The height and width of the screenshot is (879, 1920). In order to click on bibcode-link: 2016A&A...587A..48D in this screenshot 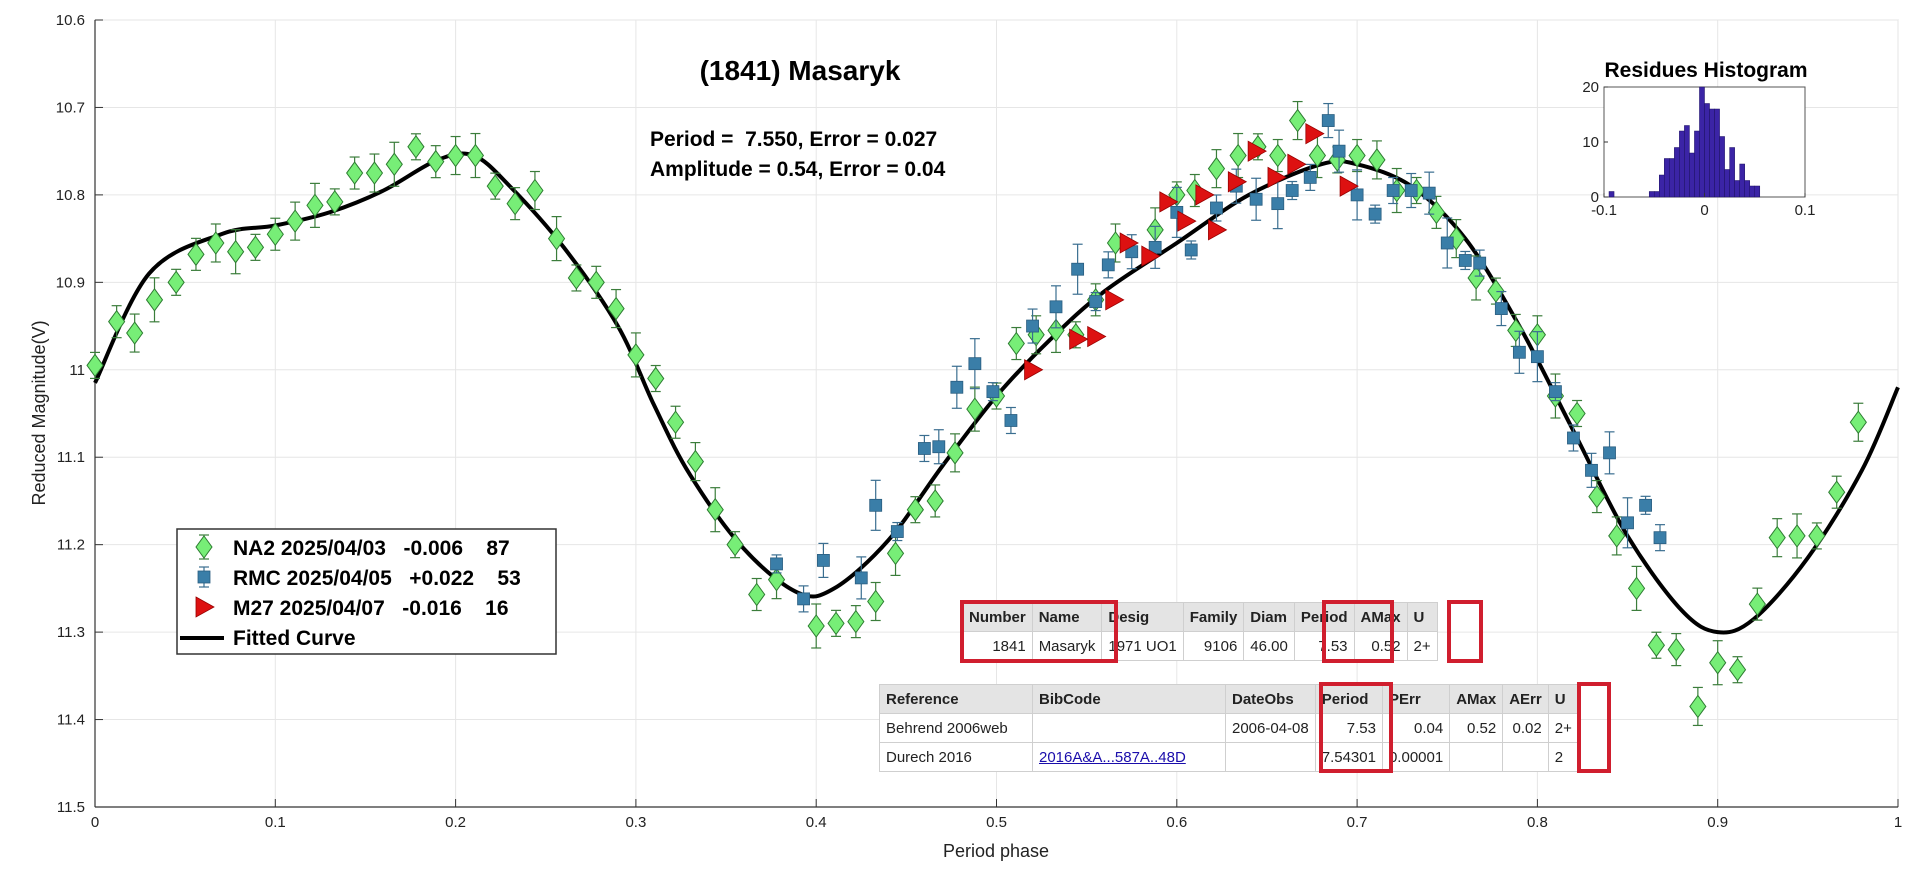, I will do `click(1112, 757)`.